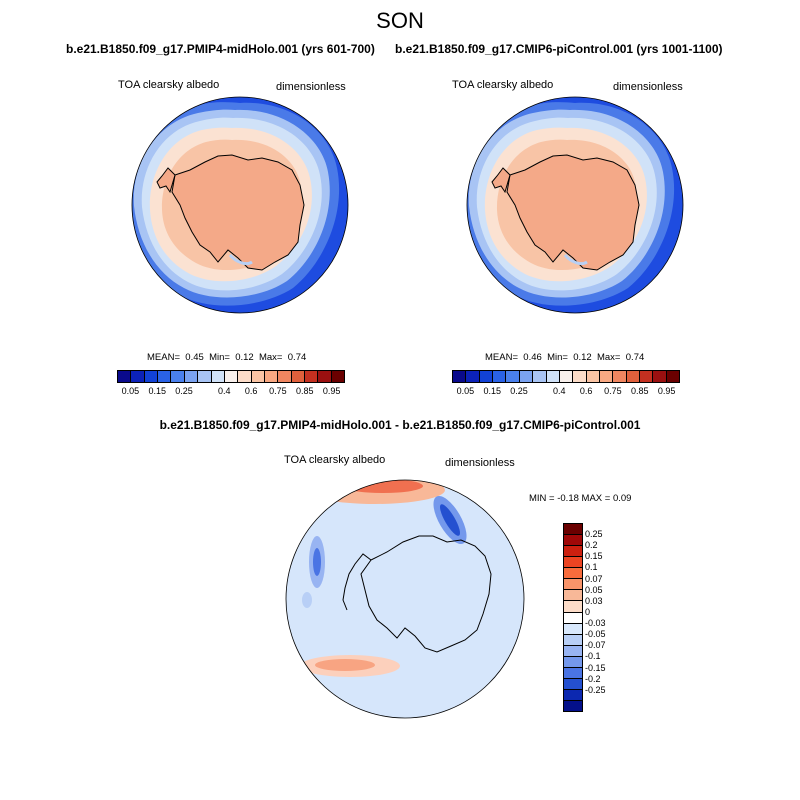  Describe the element at coordinates (357, 582) in the screenshot. I see `antarctic-peninsula-outline` at that location.